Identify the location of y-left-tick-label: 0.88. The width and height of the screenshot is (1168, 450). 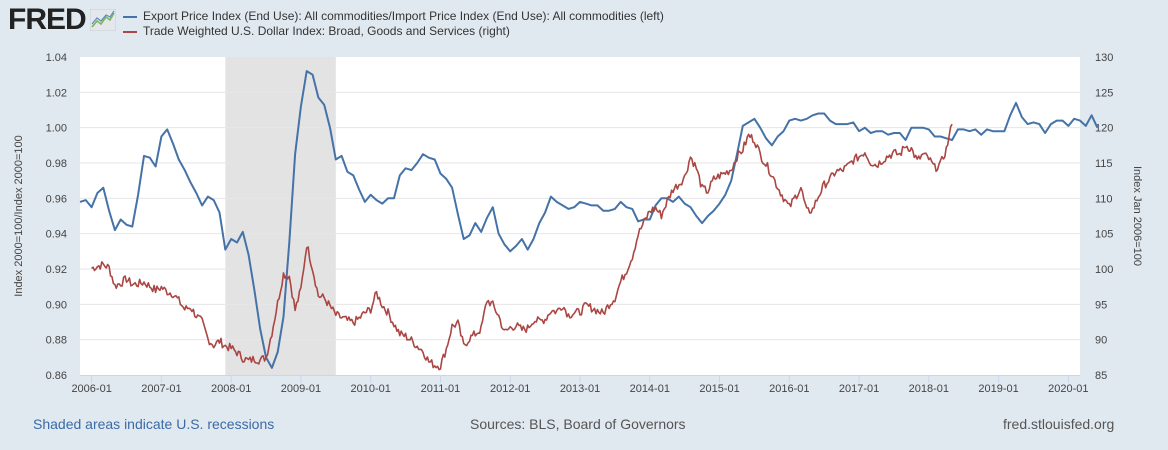
(56, 341).